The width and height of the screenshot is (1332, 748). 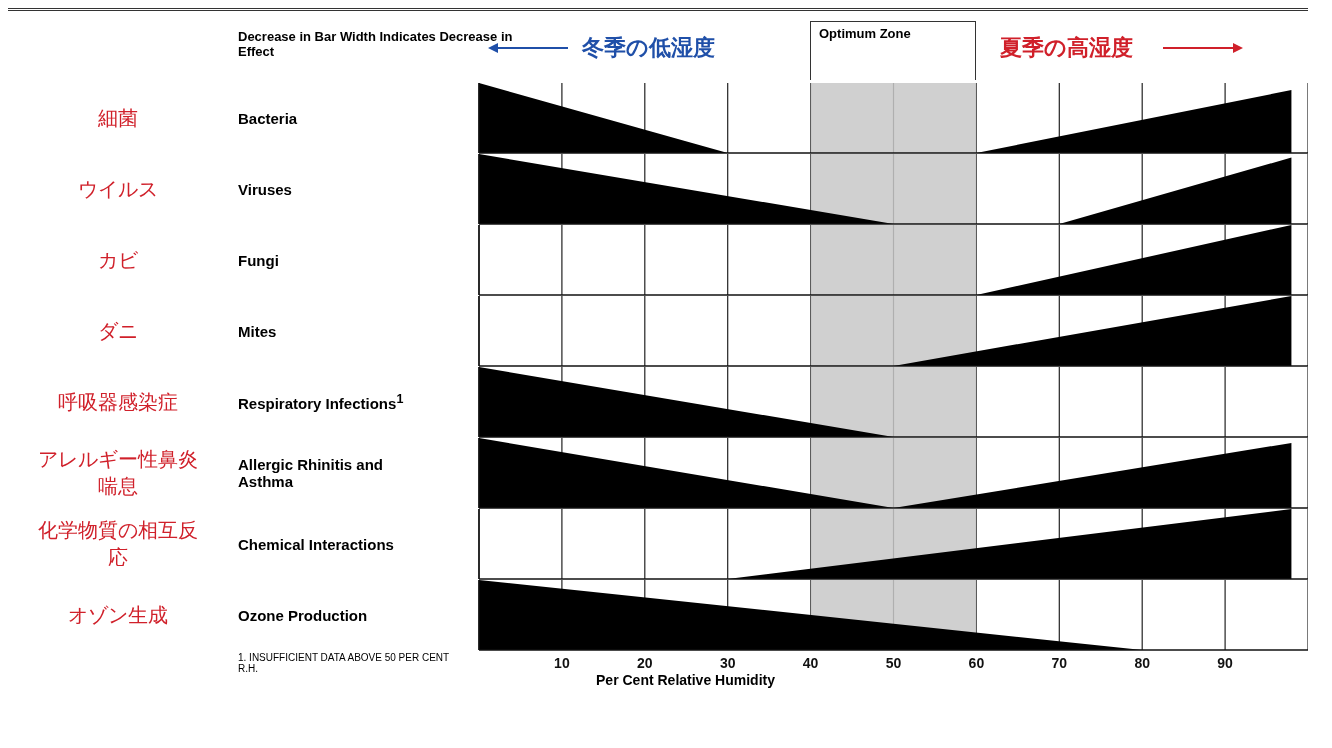 I want to click on text: 1. INSUFFICIENT DATA ABOVE 50 PER CENT R.H., so click(x=344, y=663).